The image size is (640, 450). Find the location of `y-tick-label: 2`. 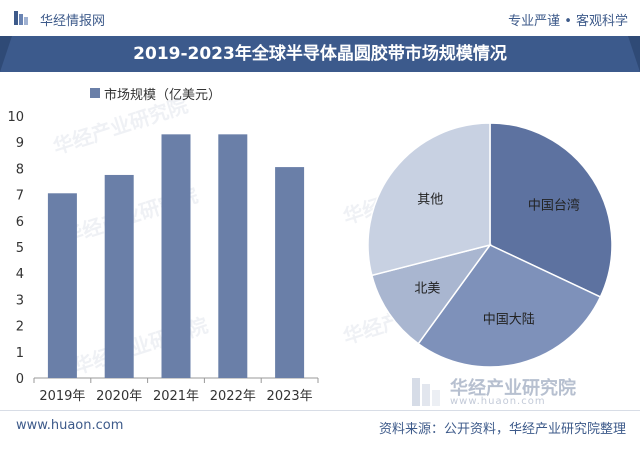

y-tick-label: 2 is located at coordinates (20, 327).